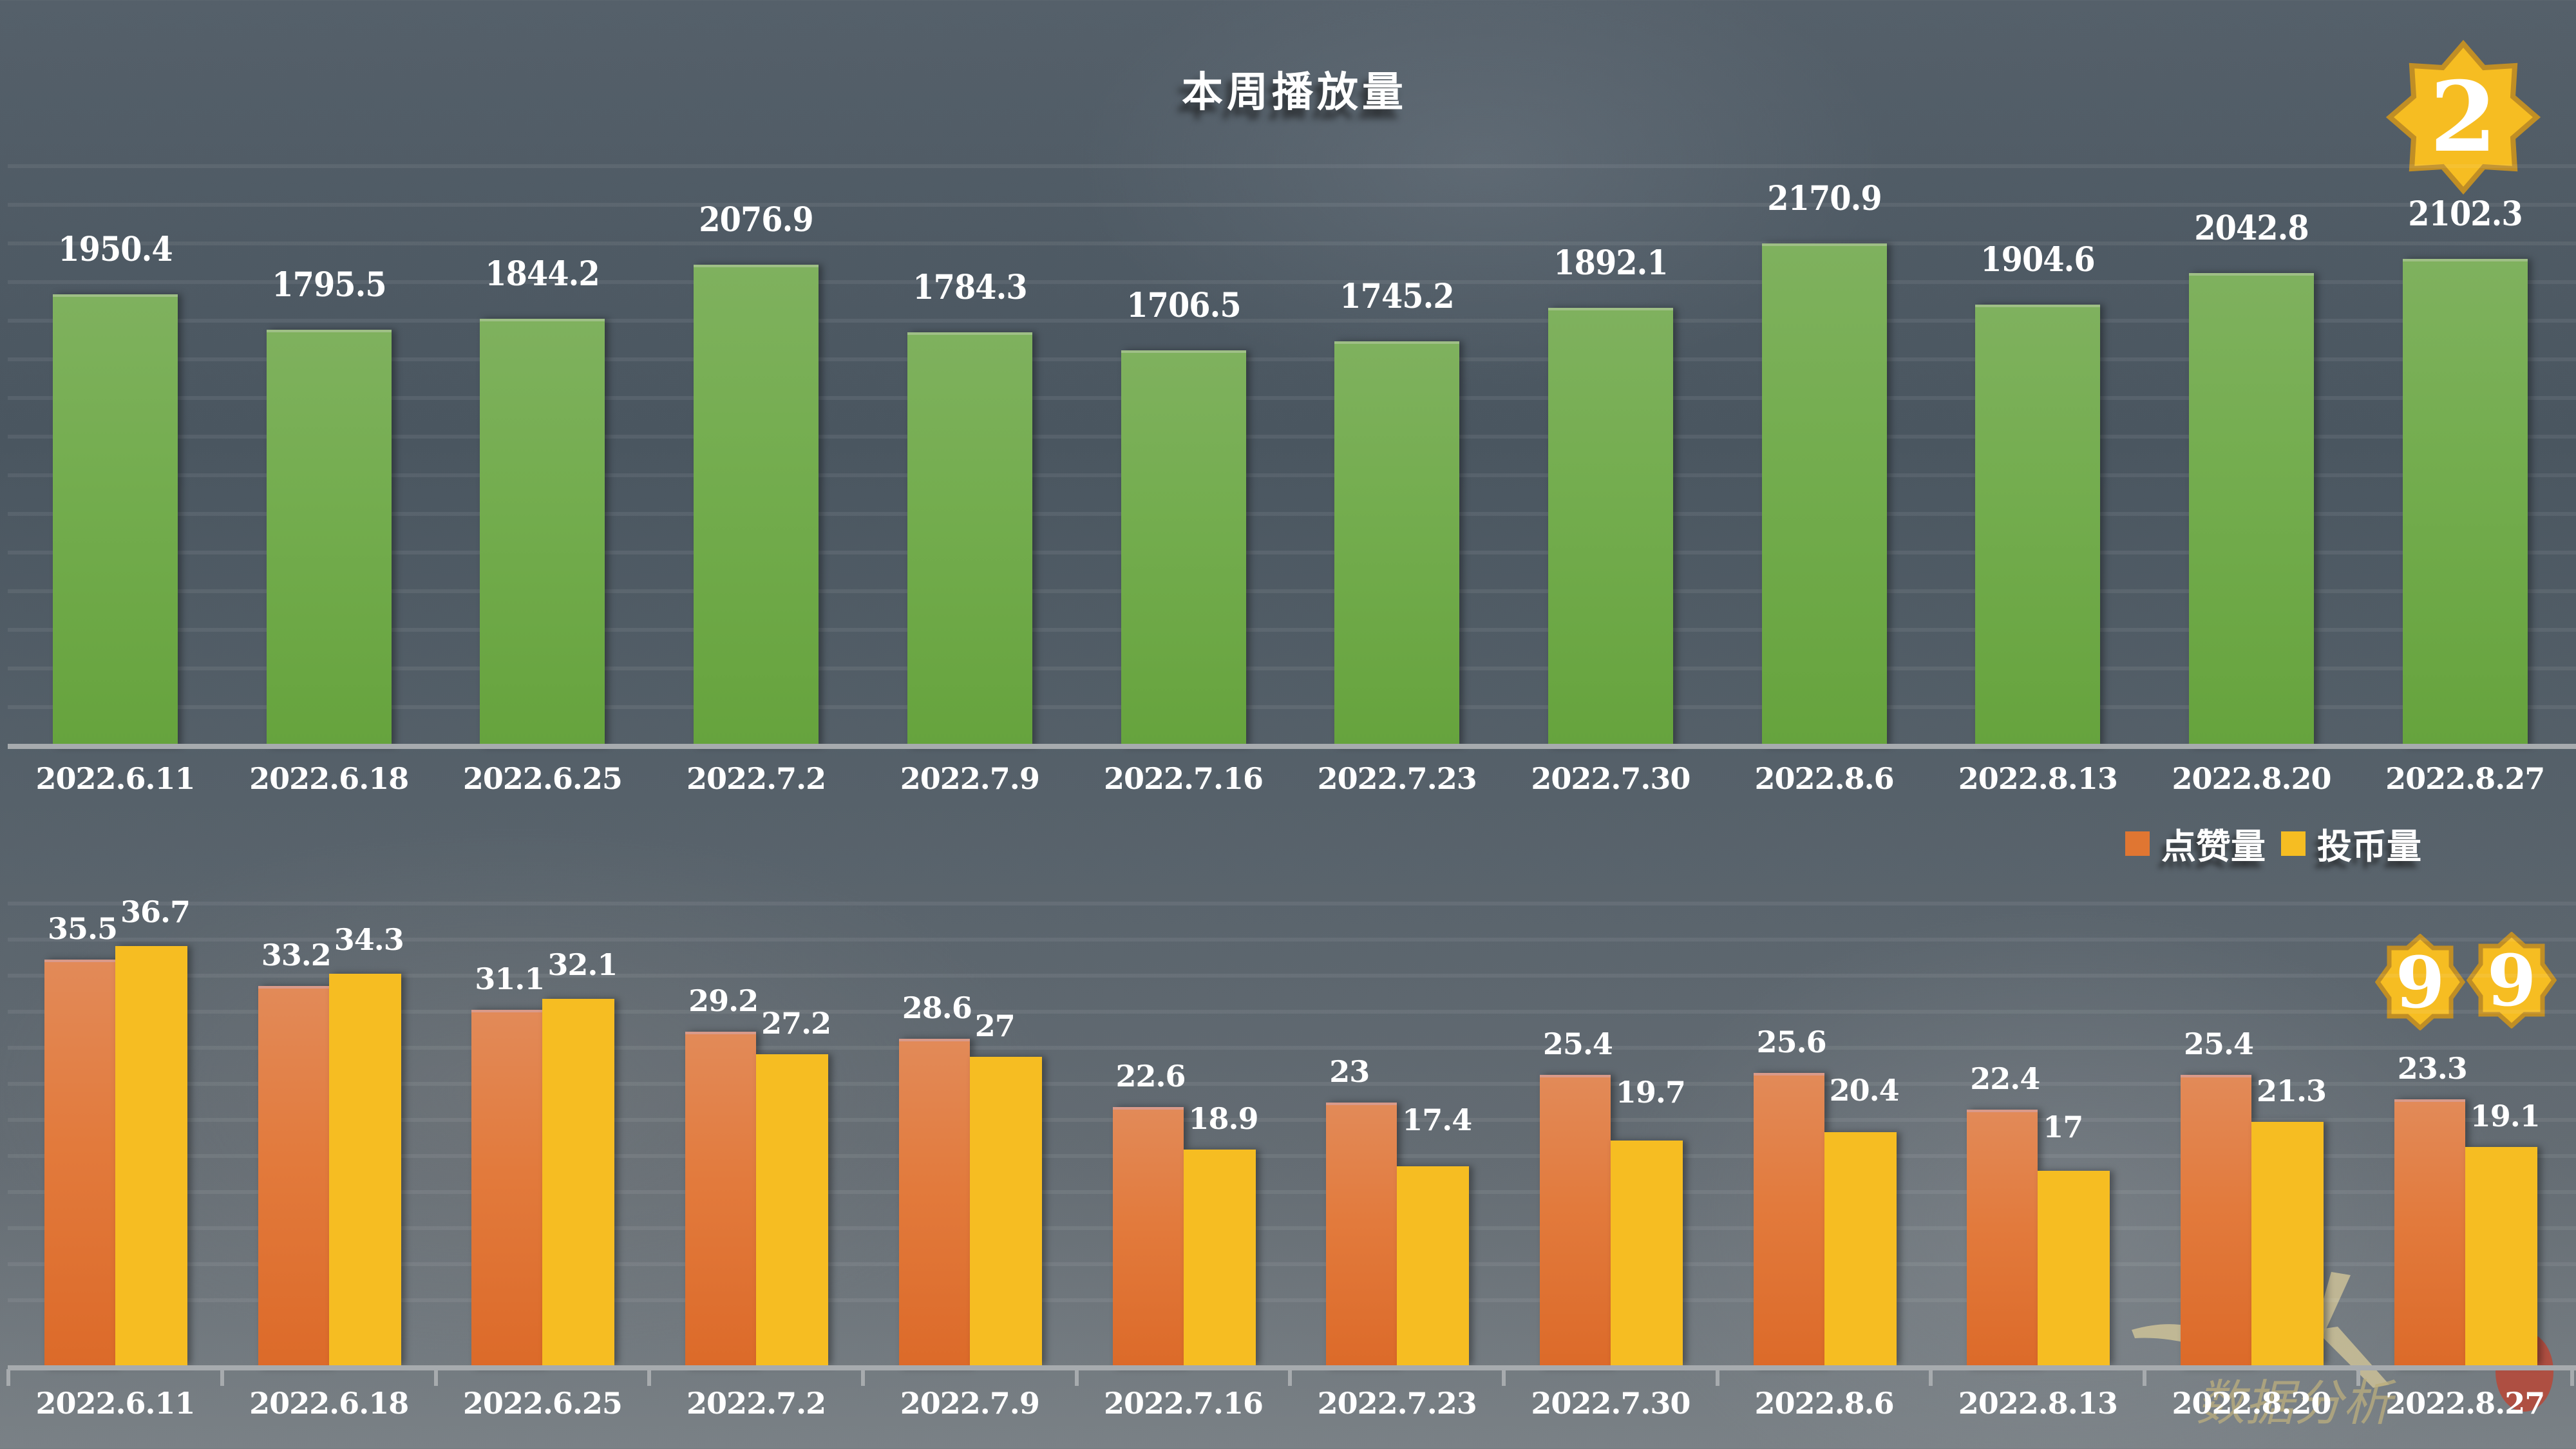 The height and width of the screenshot is (1449, 2576). Describe the element at coordinates (1824, 198) in the screenshot. I see `plays-value-label: 2170.9` at that location.